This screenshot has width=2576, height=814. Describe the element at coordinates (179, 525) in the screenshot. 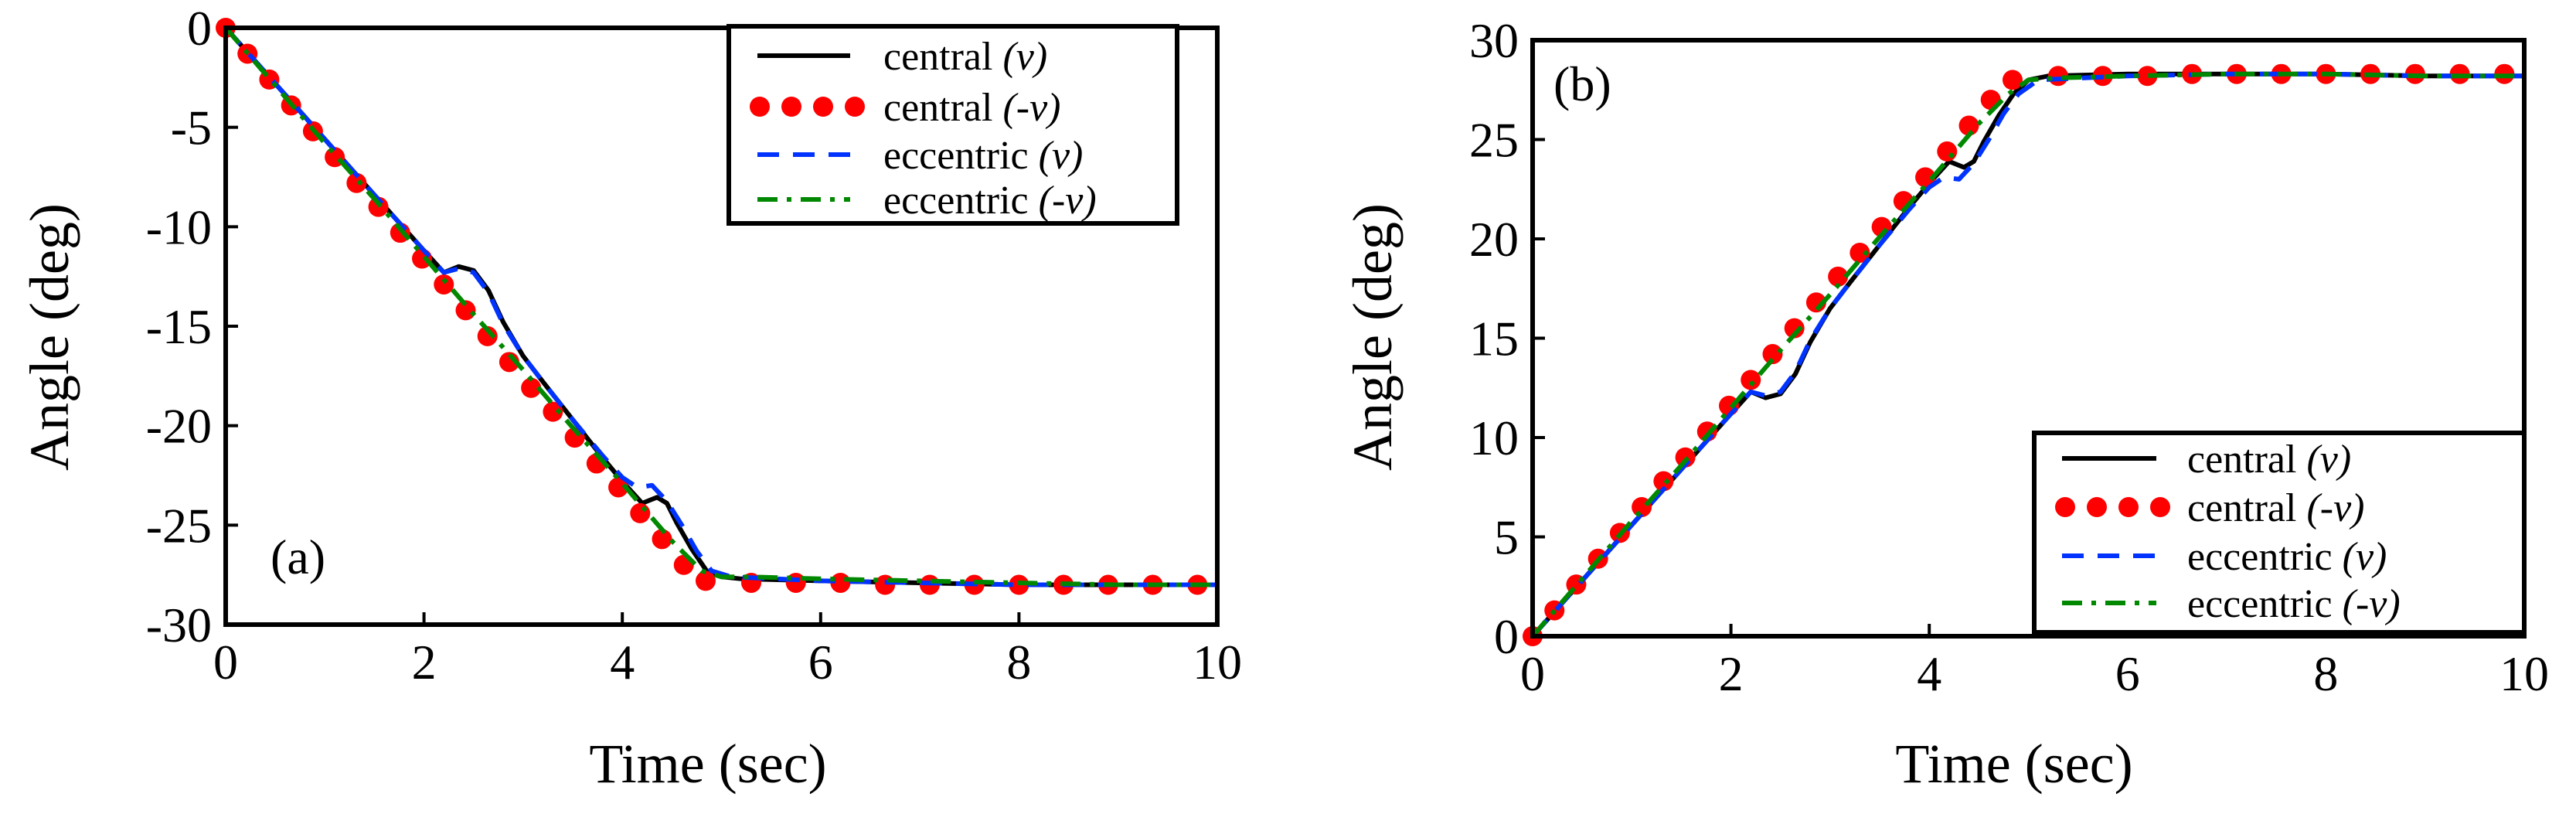

I see `y-tick-label: -25` at that location.